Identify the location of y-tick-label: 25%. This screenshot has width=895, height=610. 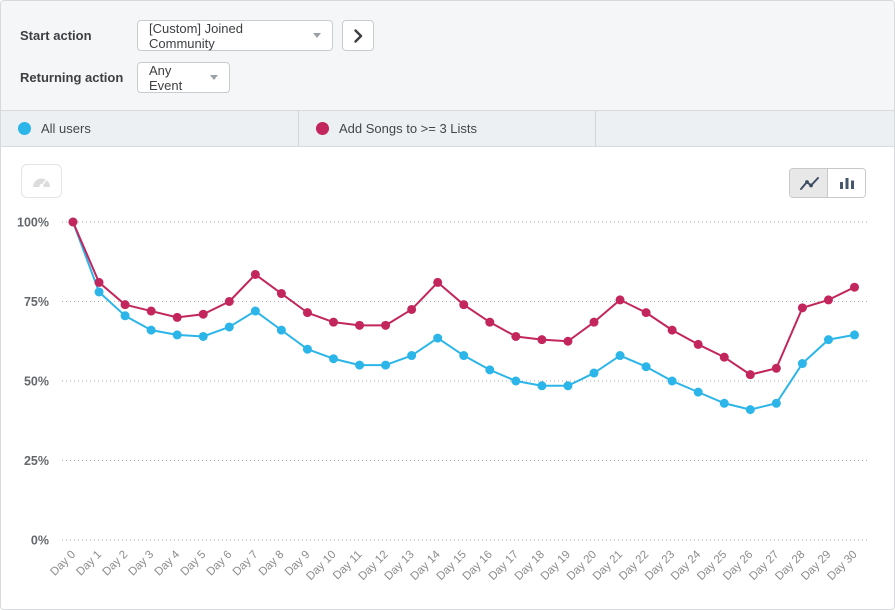
(36, 461).